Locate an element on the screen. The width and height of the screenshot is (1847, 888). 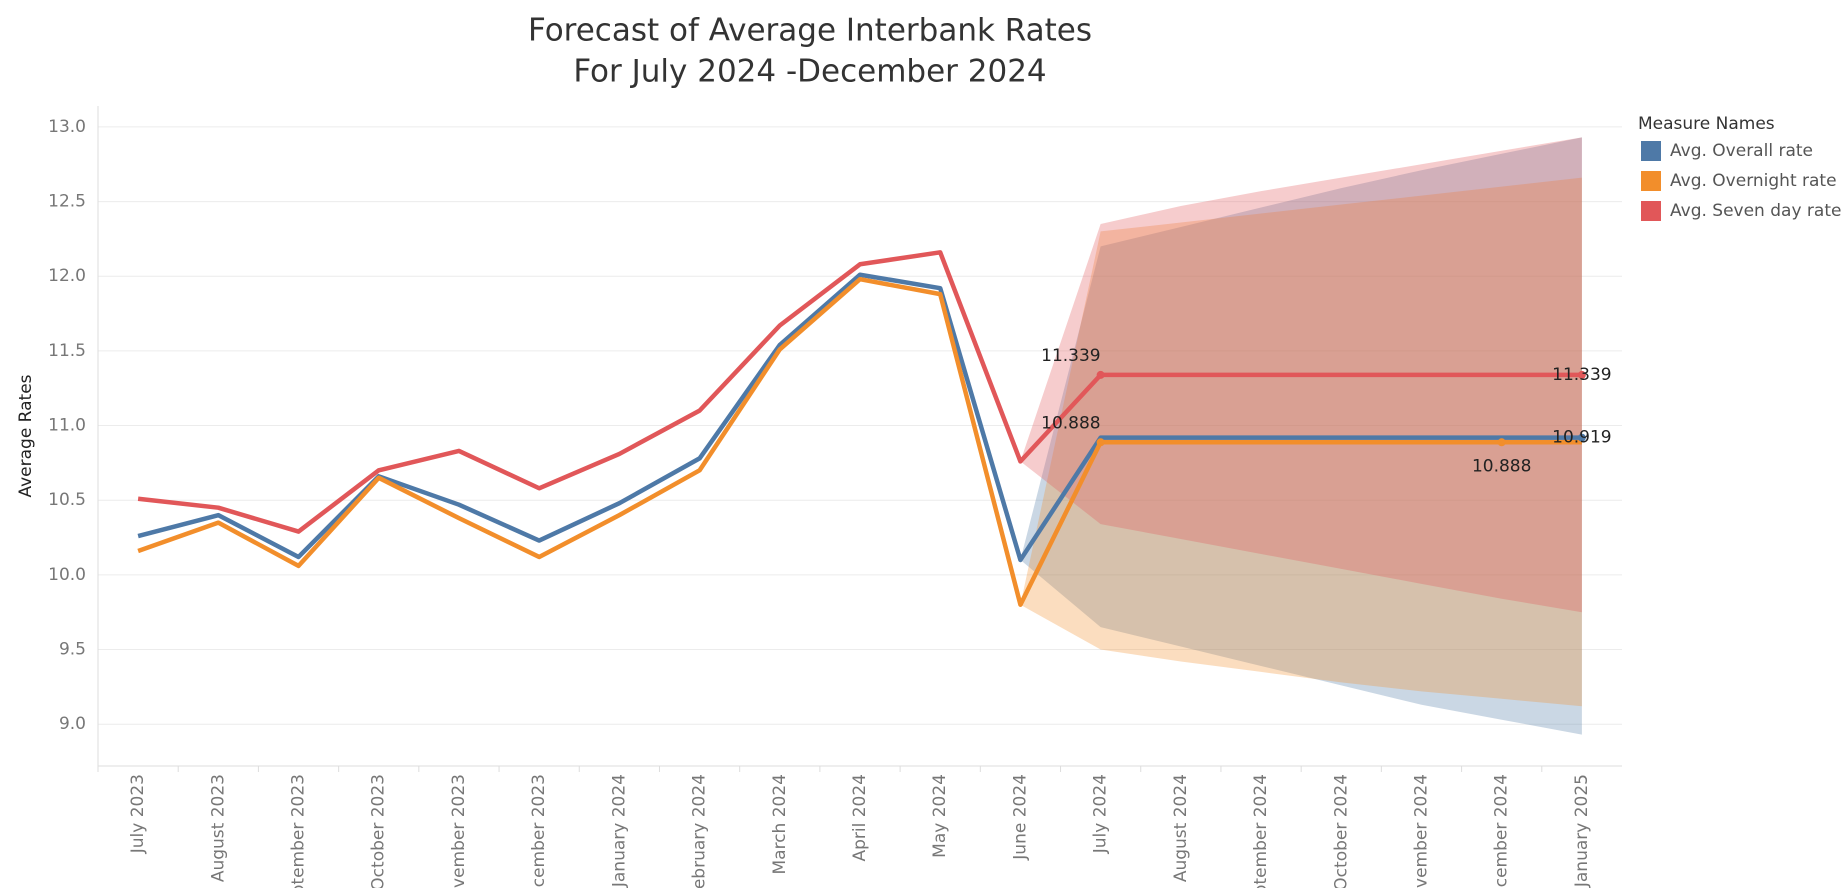
chart-subtitle: For July 2024 -December 2024 is located at coordinates (809, 72).